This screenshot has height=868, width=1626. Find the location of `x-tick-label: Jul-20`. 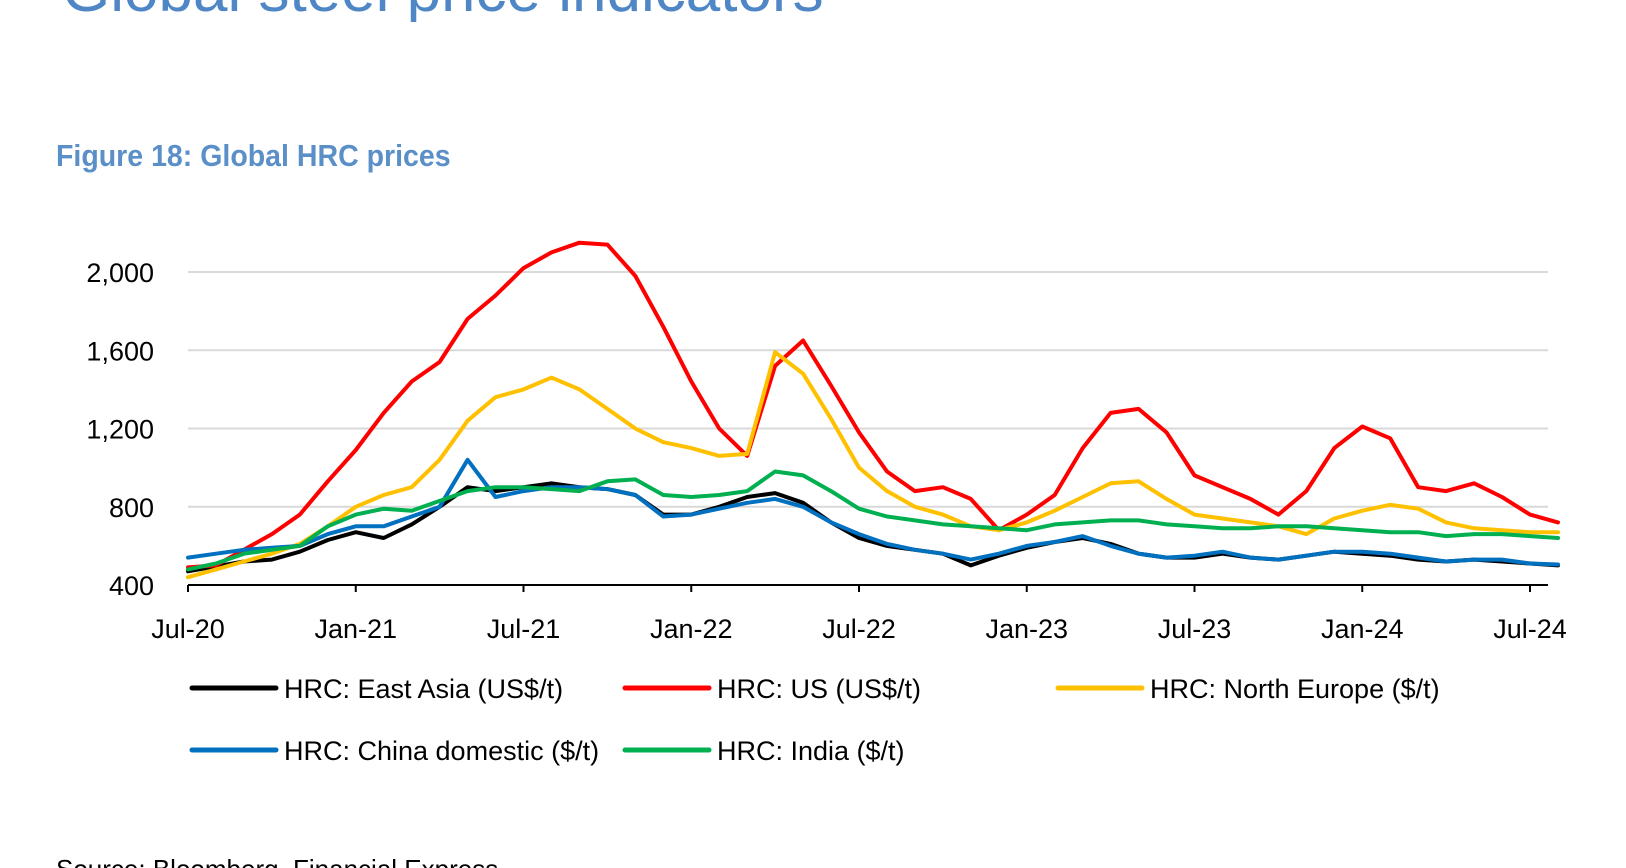

x-tick-label: Jul-20 is located at coordinates (188, 629).